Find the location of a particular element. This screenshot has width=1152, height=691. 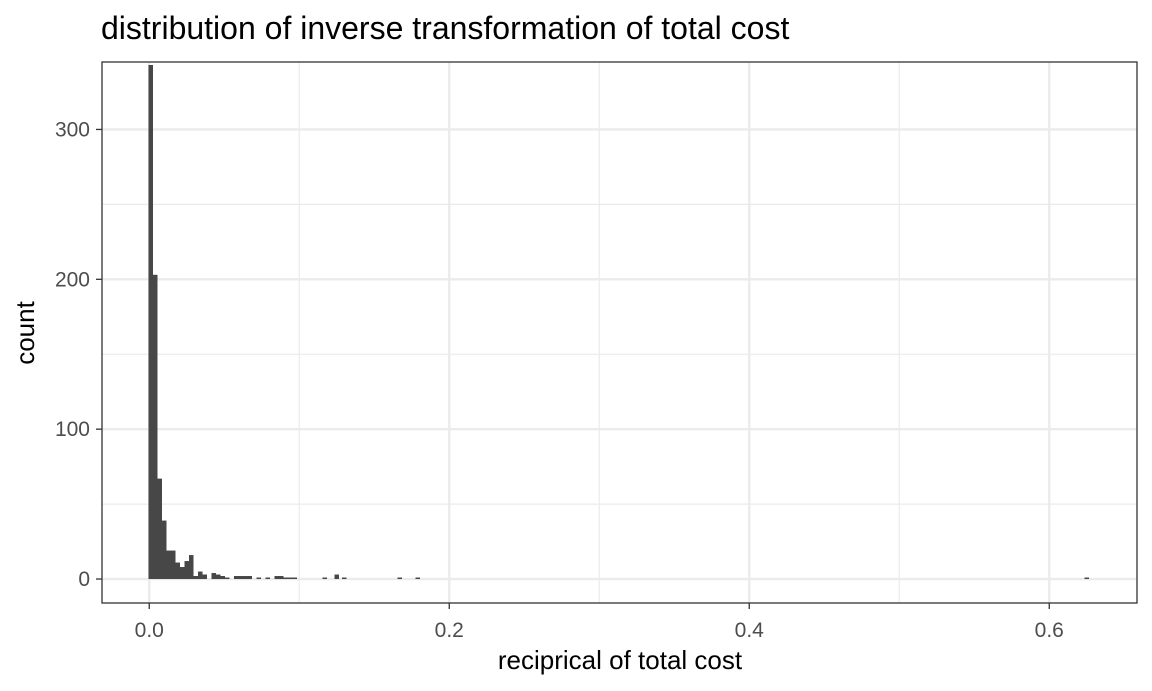

x-tick-label: 0.6 is located at coordinates (1049, 630).